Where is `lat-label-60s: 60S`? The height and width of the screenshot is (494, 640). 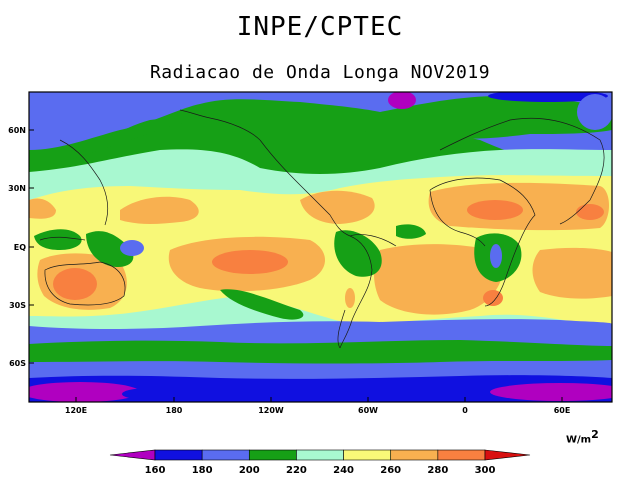
lat-label-60s: 60S is located at coordinates (17, 363).